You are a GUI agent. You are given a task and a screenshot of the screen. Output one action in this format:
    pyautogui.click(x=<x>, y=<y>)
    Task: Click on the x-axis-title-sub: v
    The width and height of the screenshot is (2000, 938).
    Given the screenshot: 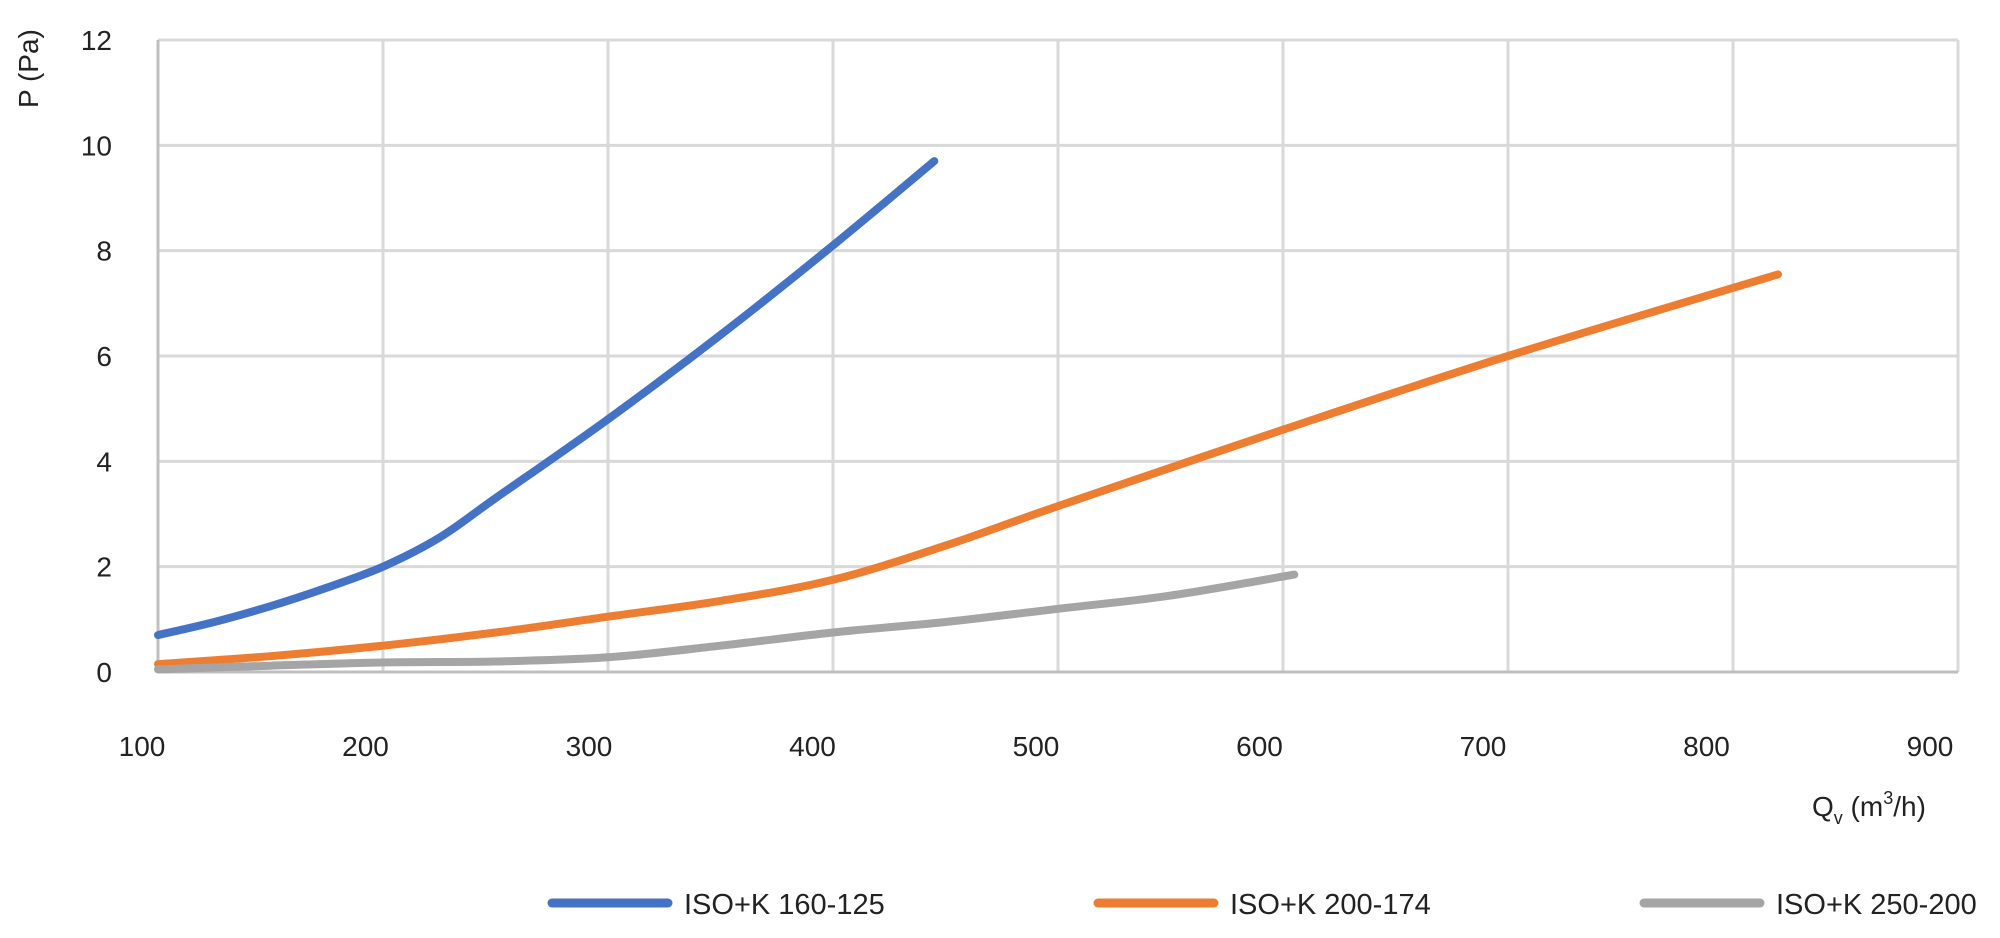 What is the action you would take?
    pyautogui.click(x=1838, y=818)
    